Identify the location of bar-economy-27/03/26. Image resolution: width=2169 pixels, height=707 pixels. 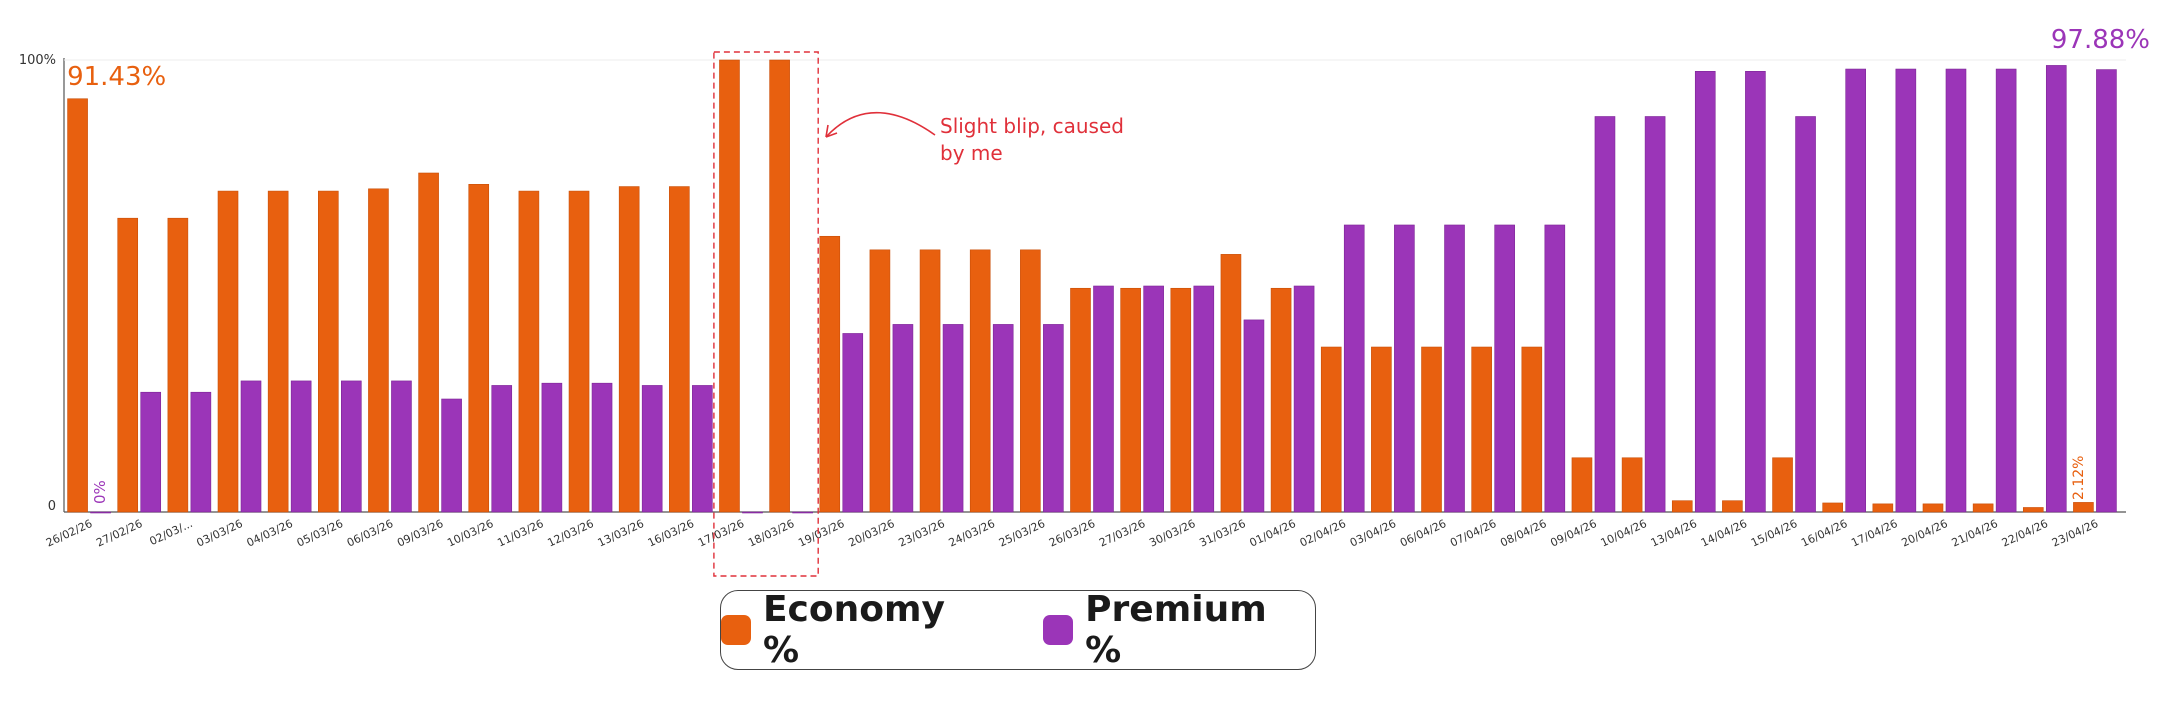
(1130, 400).